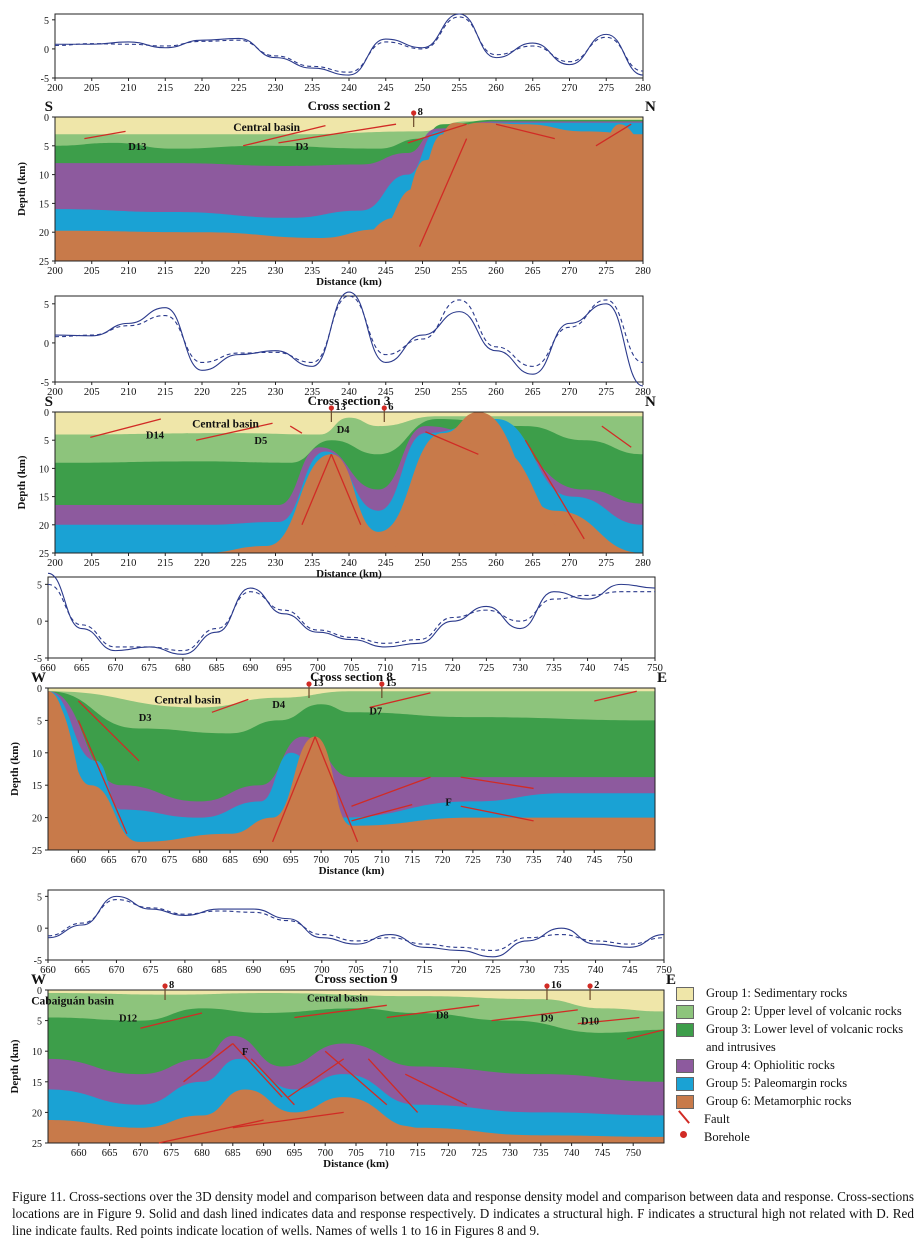  What do you see at coordinates (351, 617) in the screenshot?
I see `chart-frame` at bounding box center [351, 617].